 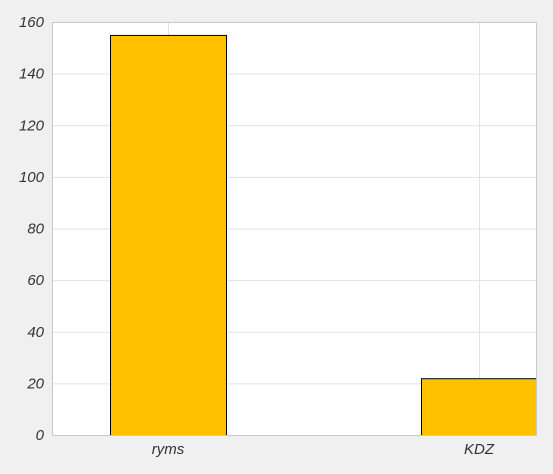 I want to click on y-tick-label: 100, so click(x=32, y=177).